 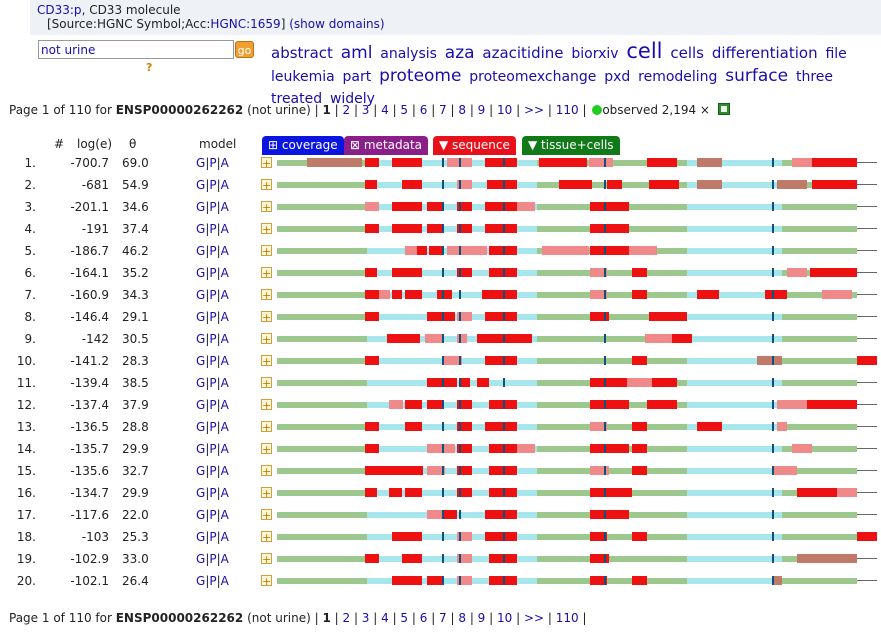 I want to click on tag-proteome: proteome, so click(x=420, y=76).